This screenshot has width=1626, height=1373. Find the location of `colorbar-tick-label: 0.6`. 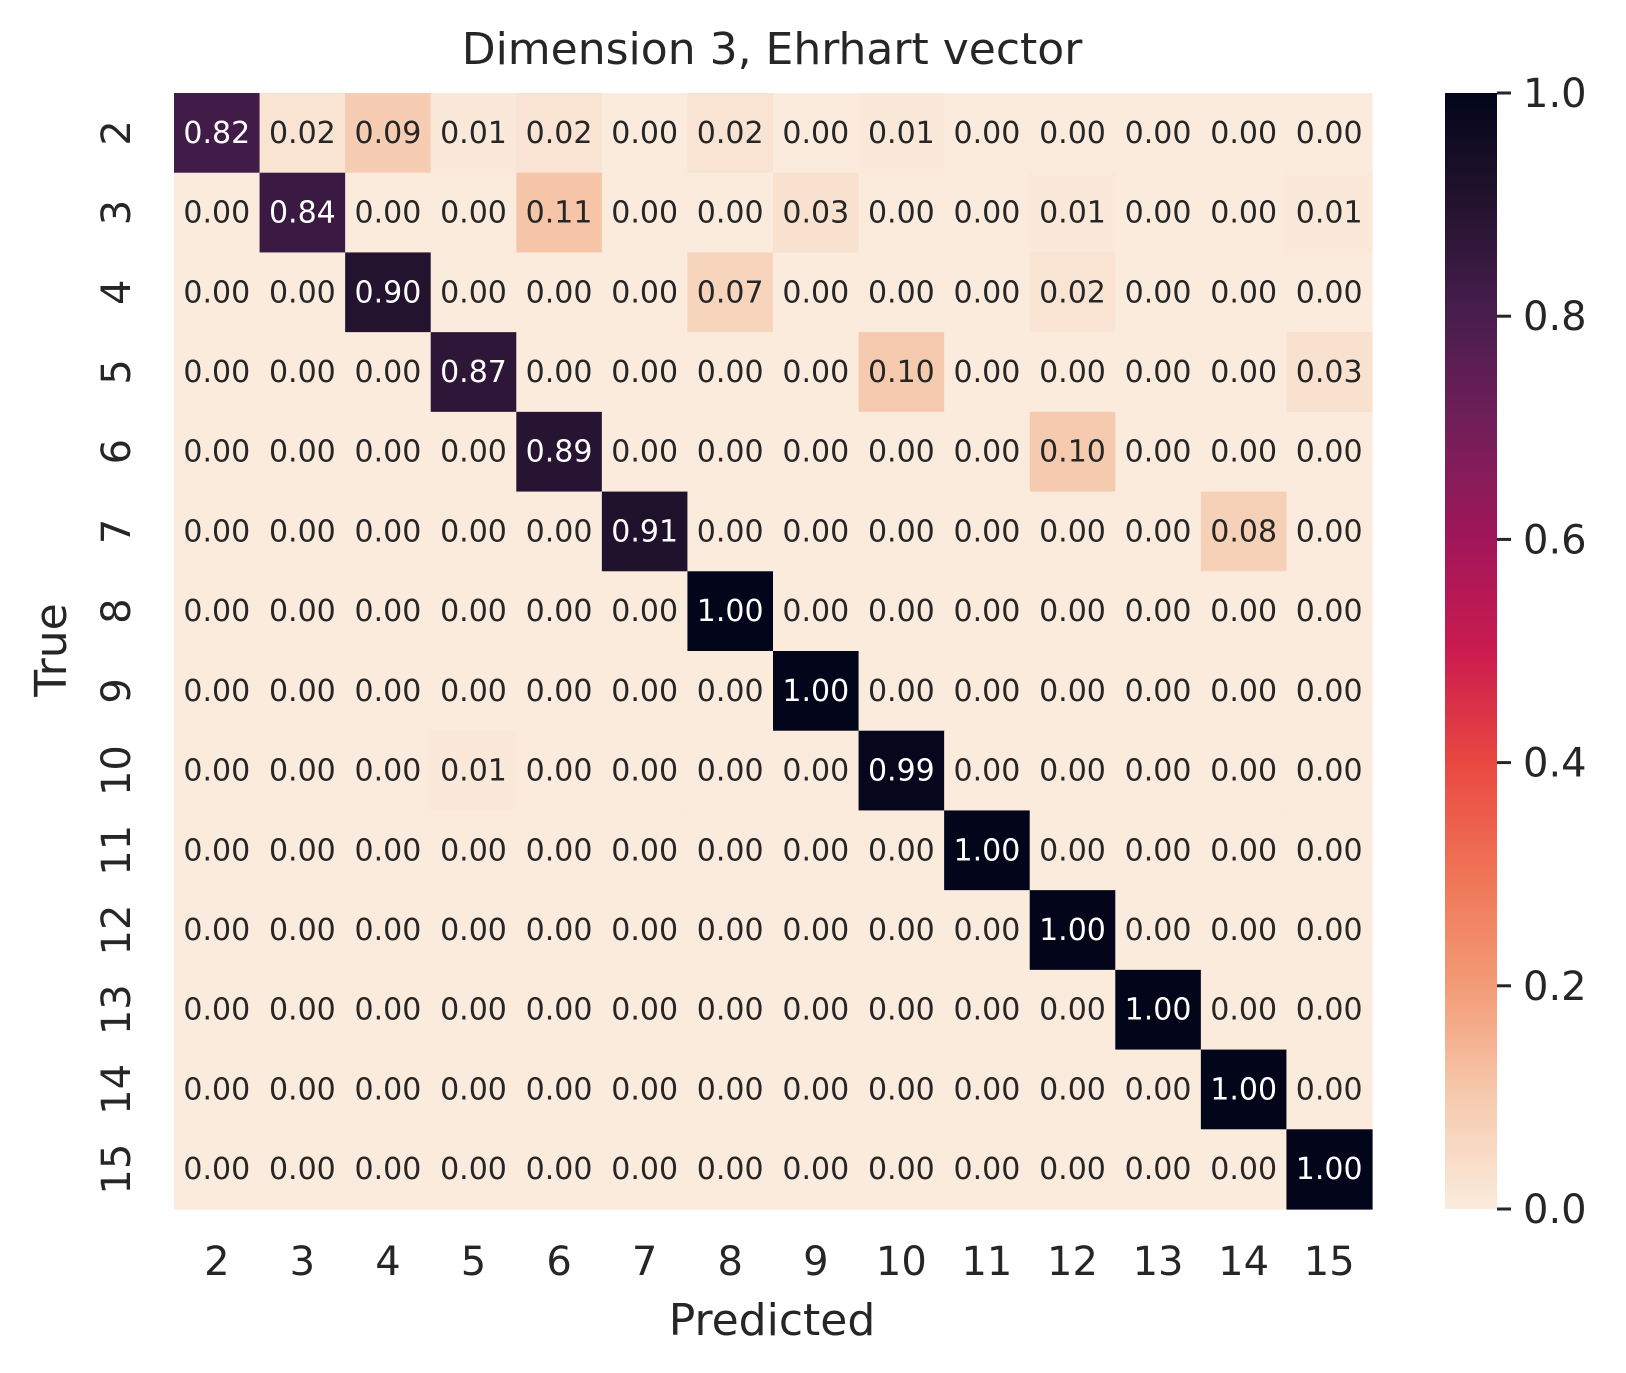

colorbar-tick-label: 0.6 is located at coordinates (1555, 540).